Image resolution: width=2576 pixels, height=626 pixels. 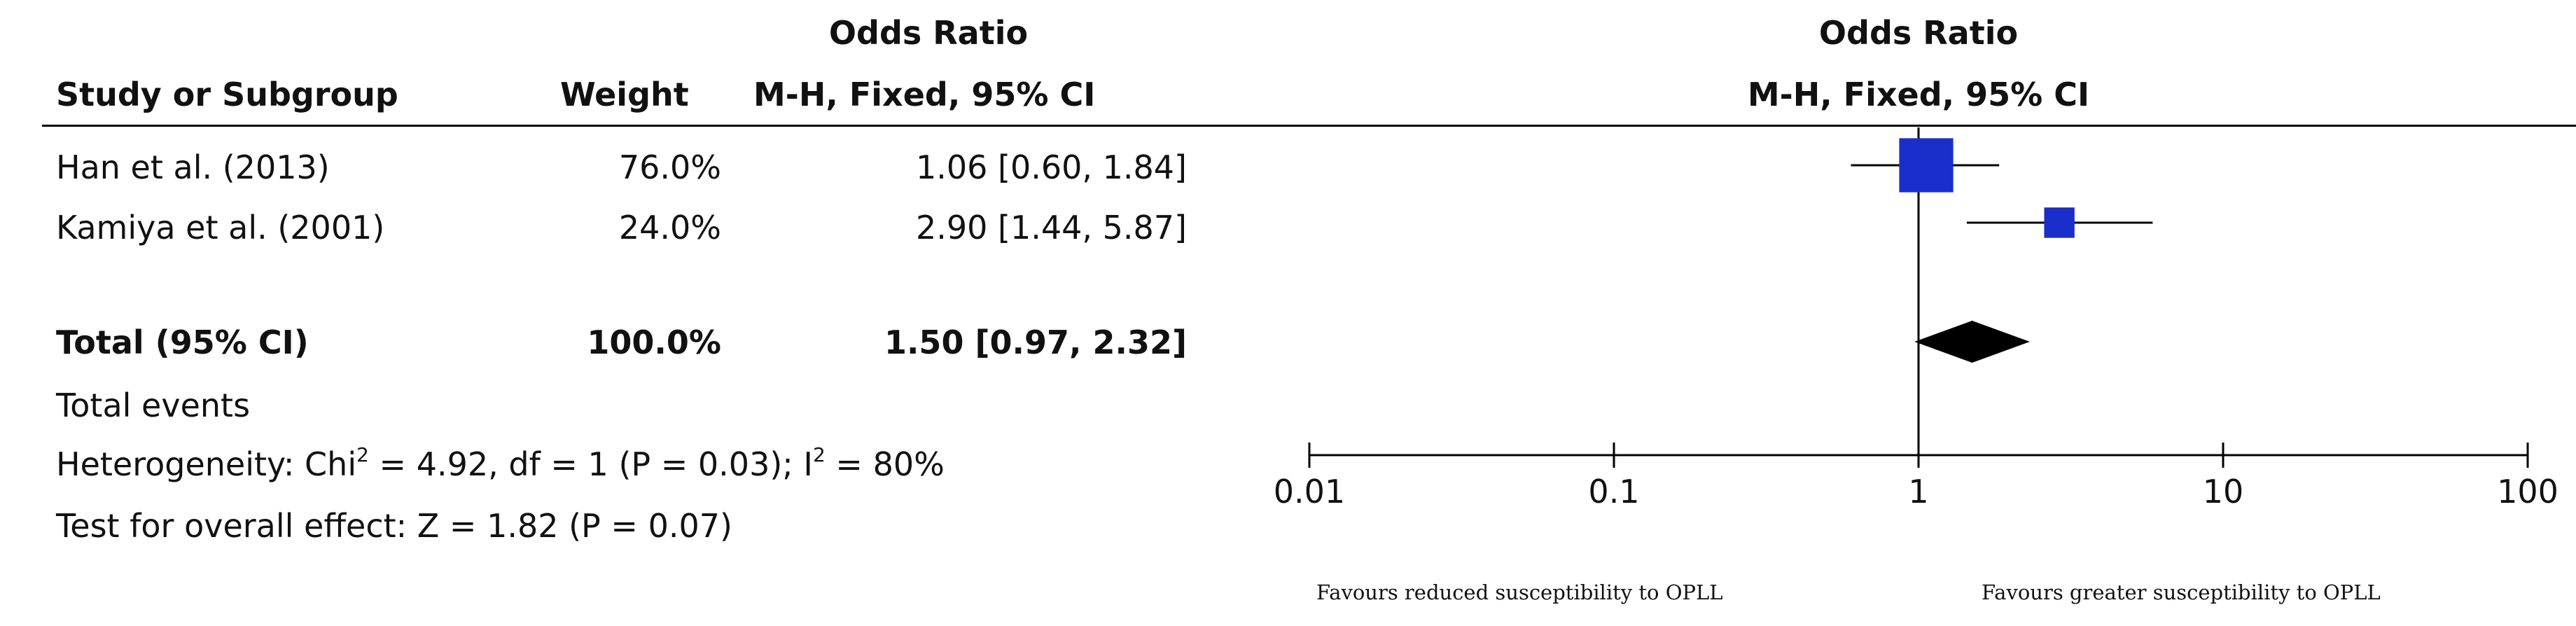 What do you see at coordinates (669, 167) in the screenshot?
I see `study-weight: 76.0%` at bounding box center [669, 167].